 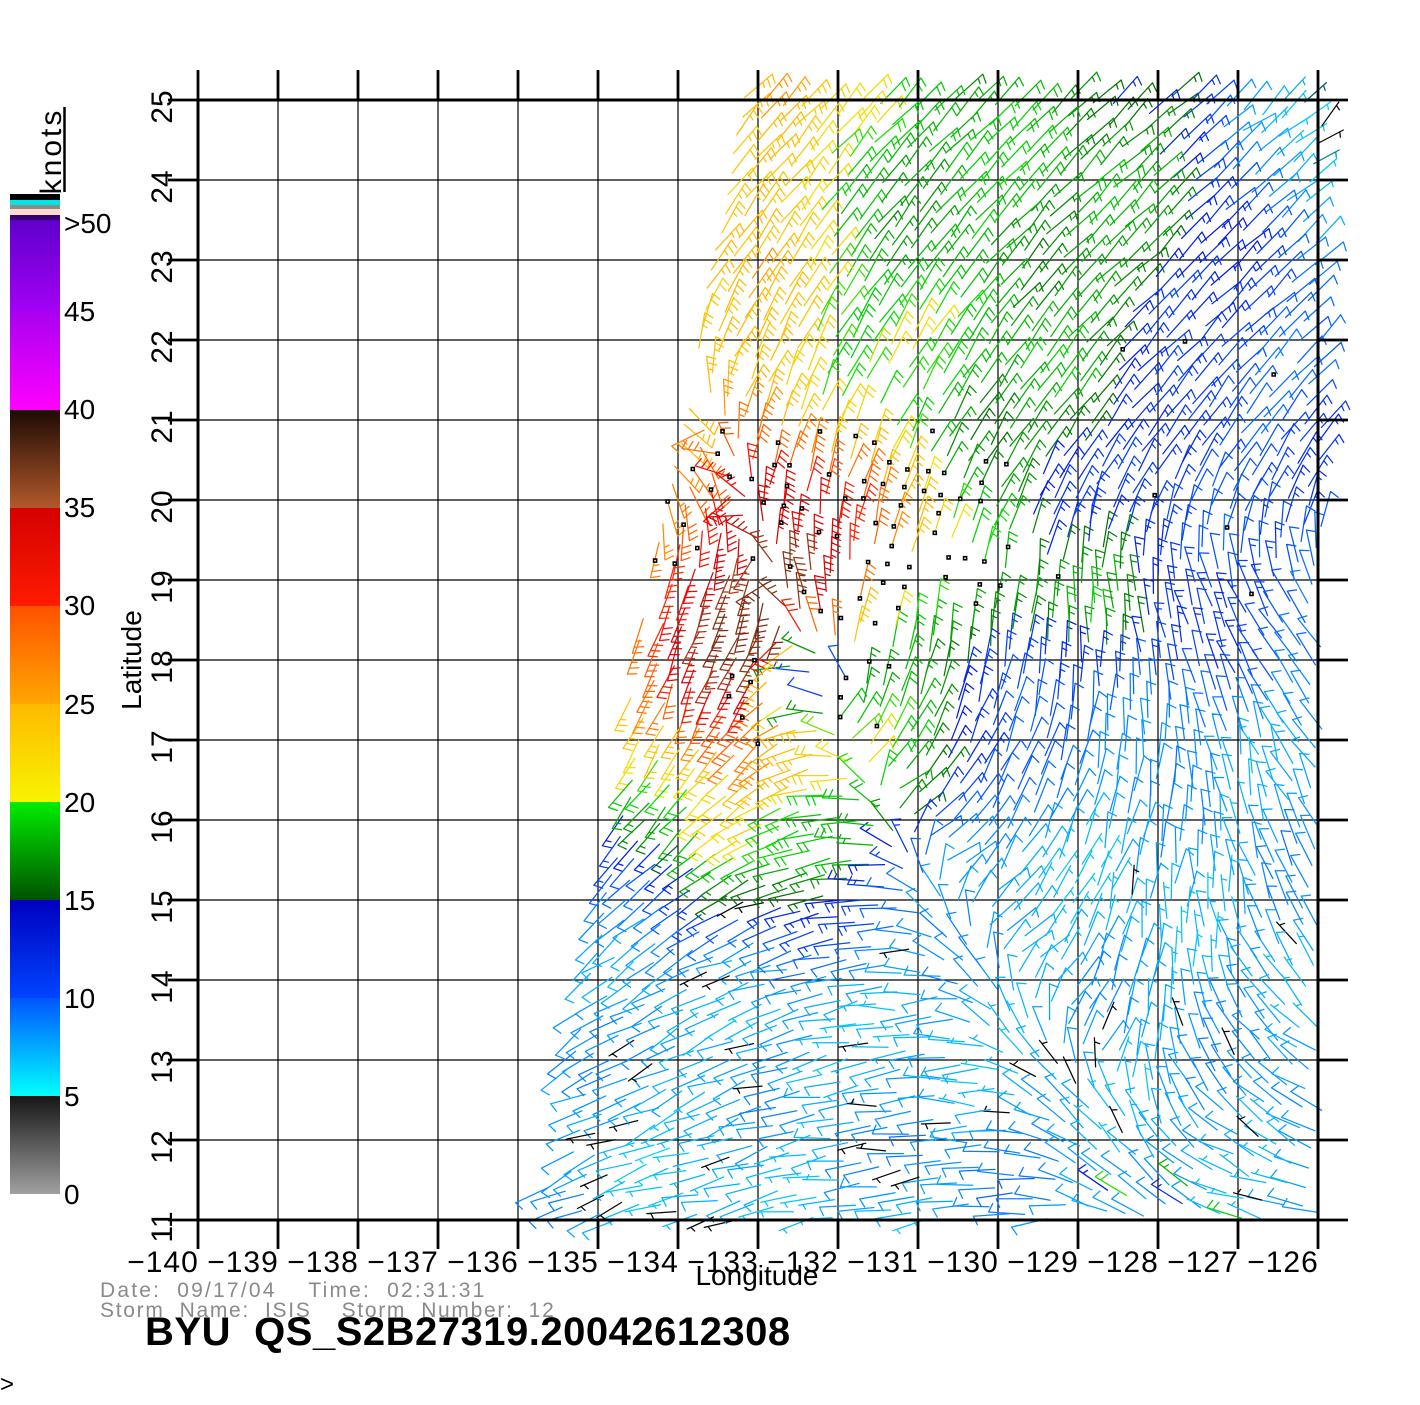 I want to click on svg-text: 30, so click(x=79, y=605).